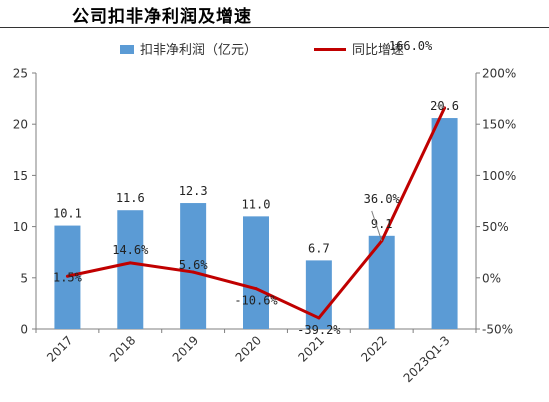  Describe the element at coordinates (24, 278) in the screenshot. I see `y-left-tick-label: 5` at that location.